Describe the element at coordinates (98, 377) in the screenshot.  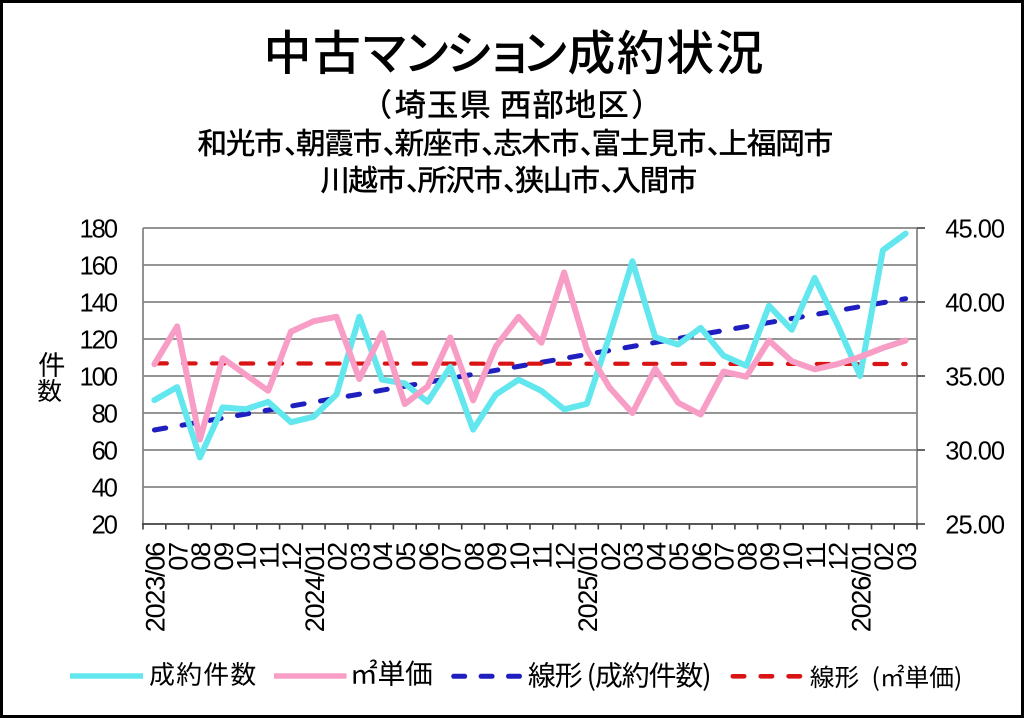
I see `svg-text: 100` at that location.